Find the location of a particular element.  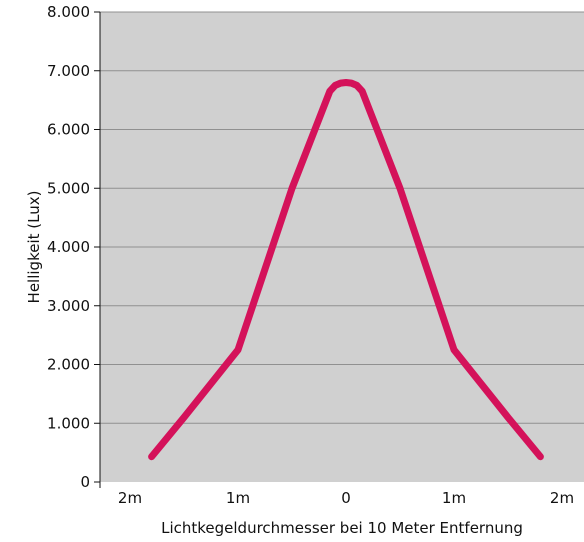

y-tick-label: 4.000 is located at coordinates (68, 247).